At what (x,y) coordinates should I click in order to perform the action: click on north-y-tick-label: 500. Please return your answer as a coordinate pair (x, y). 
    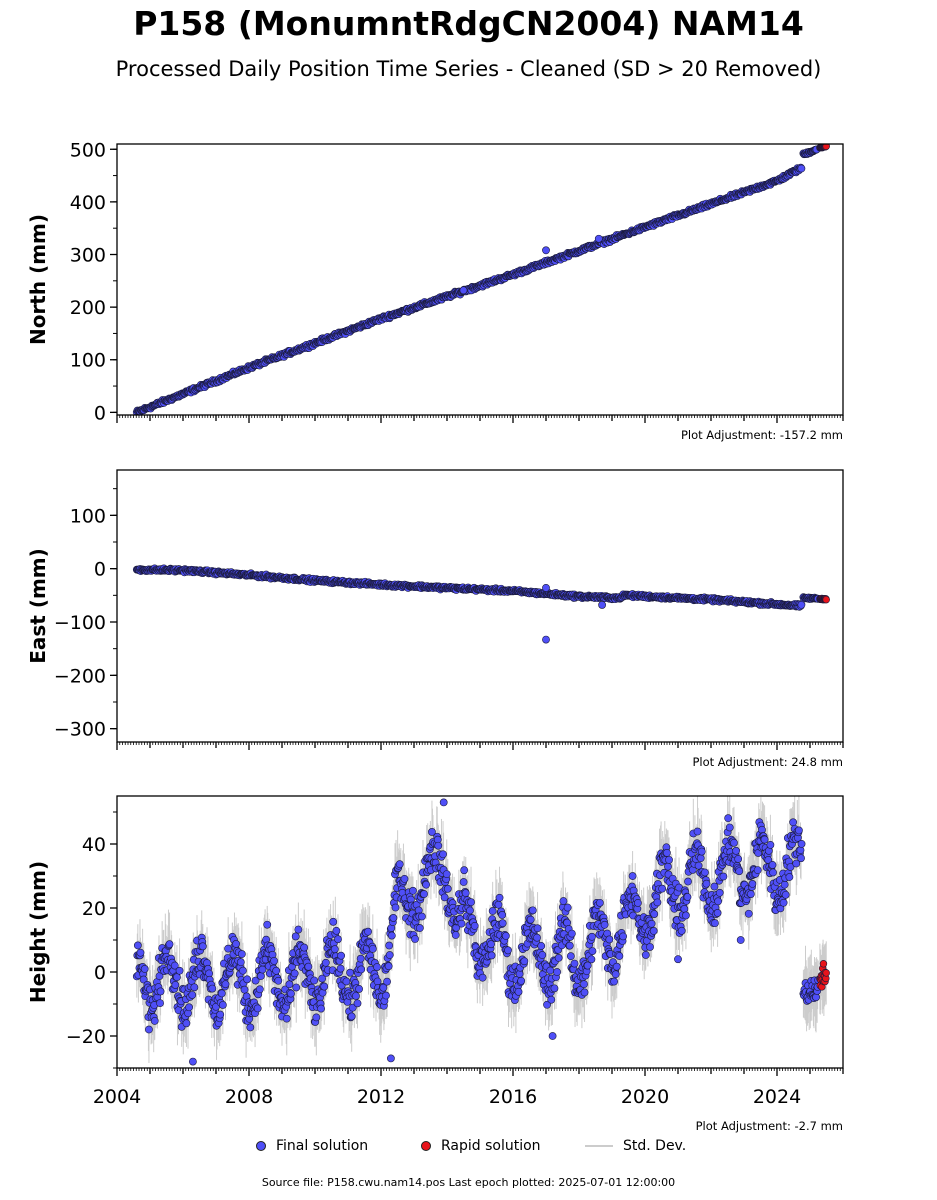
    Looking at the image, I should click on (88, 150).